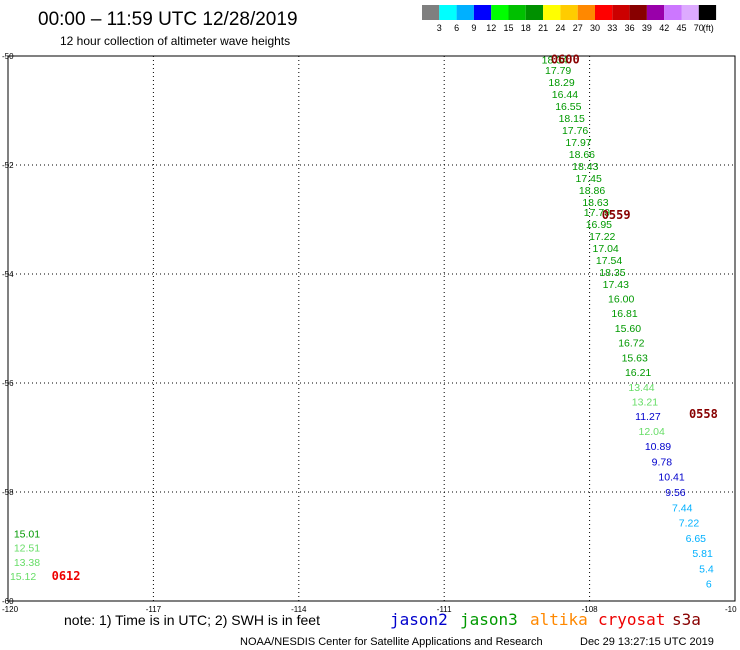  What do you see at coordinates (589, 179) in the screenshot?
I see `swh-value-label: 17.45` at bounding box center [589, 179].